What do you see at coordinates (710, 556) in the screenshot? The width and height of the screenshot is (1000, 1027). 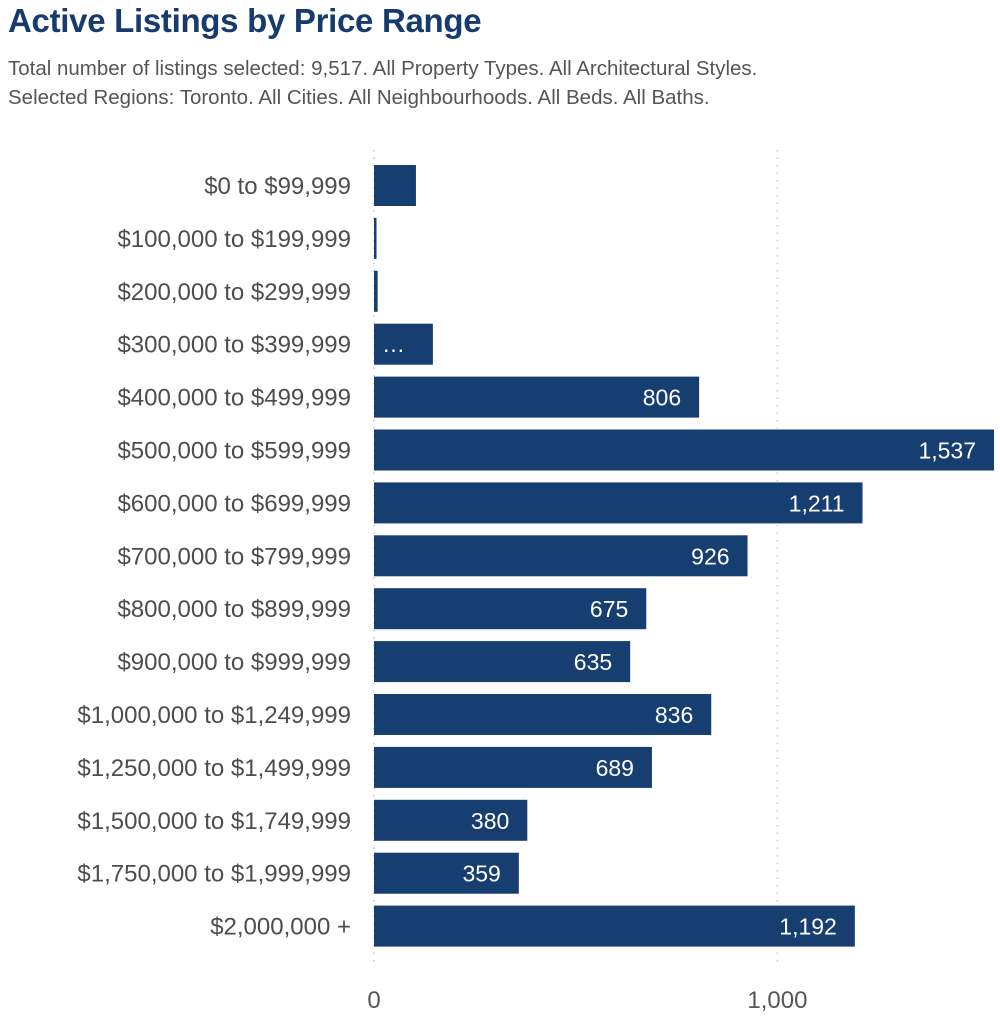 I see `data-label: 926` at bounding box center [710, 556].